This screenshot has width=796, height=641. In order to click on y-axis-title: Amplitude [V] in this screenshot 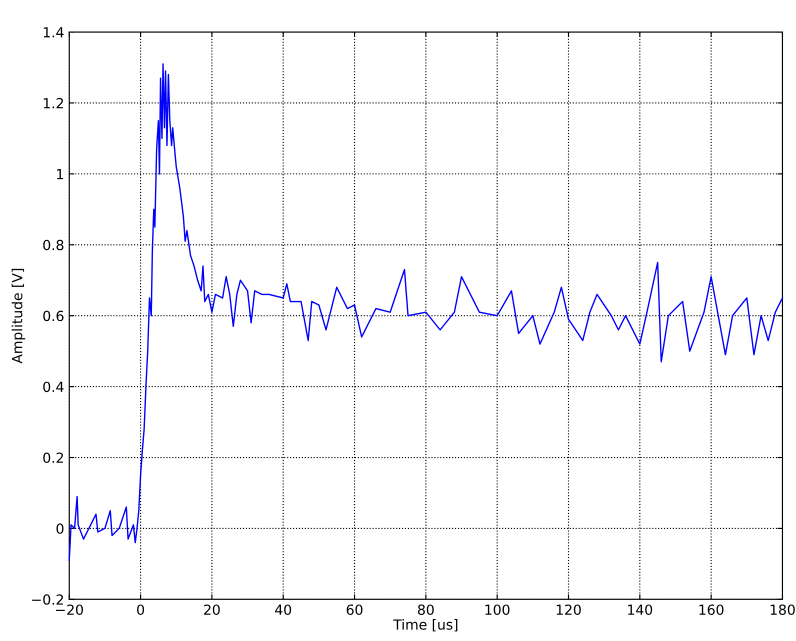, I will do `click(19, 316)`.